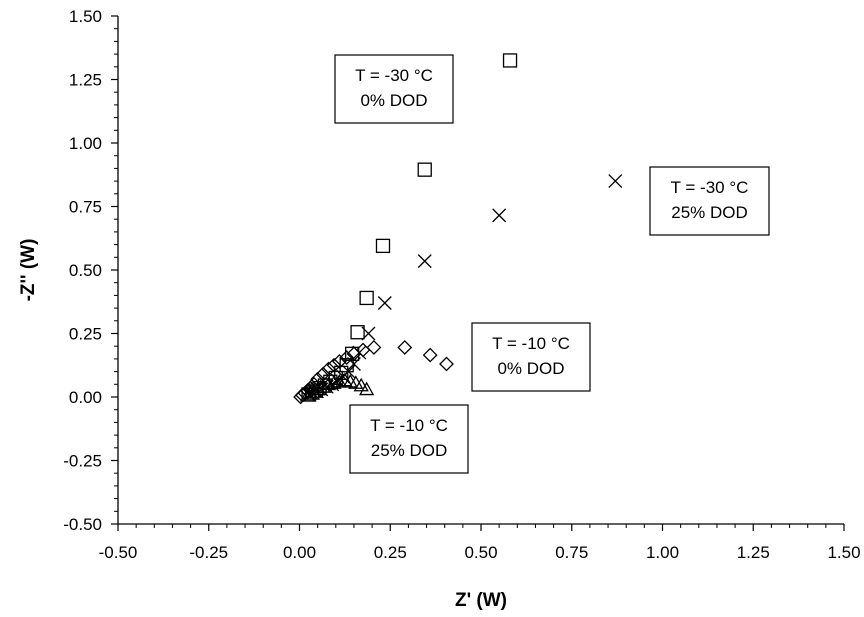 The width and height of the screenshot is (864, 617). I want to click on annotation-box: T = -30 °C 25% DOD, so click(709, 201).